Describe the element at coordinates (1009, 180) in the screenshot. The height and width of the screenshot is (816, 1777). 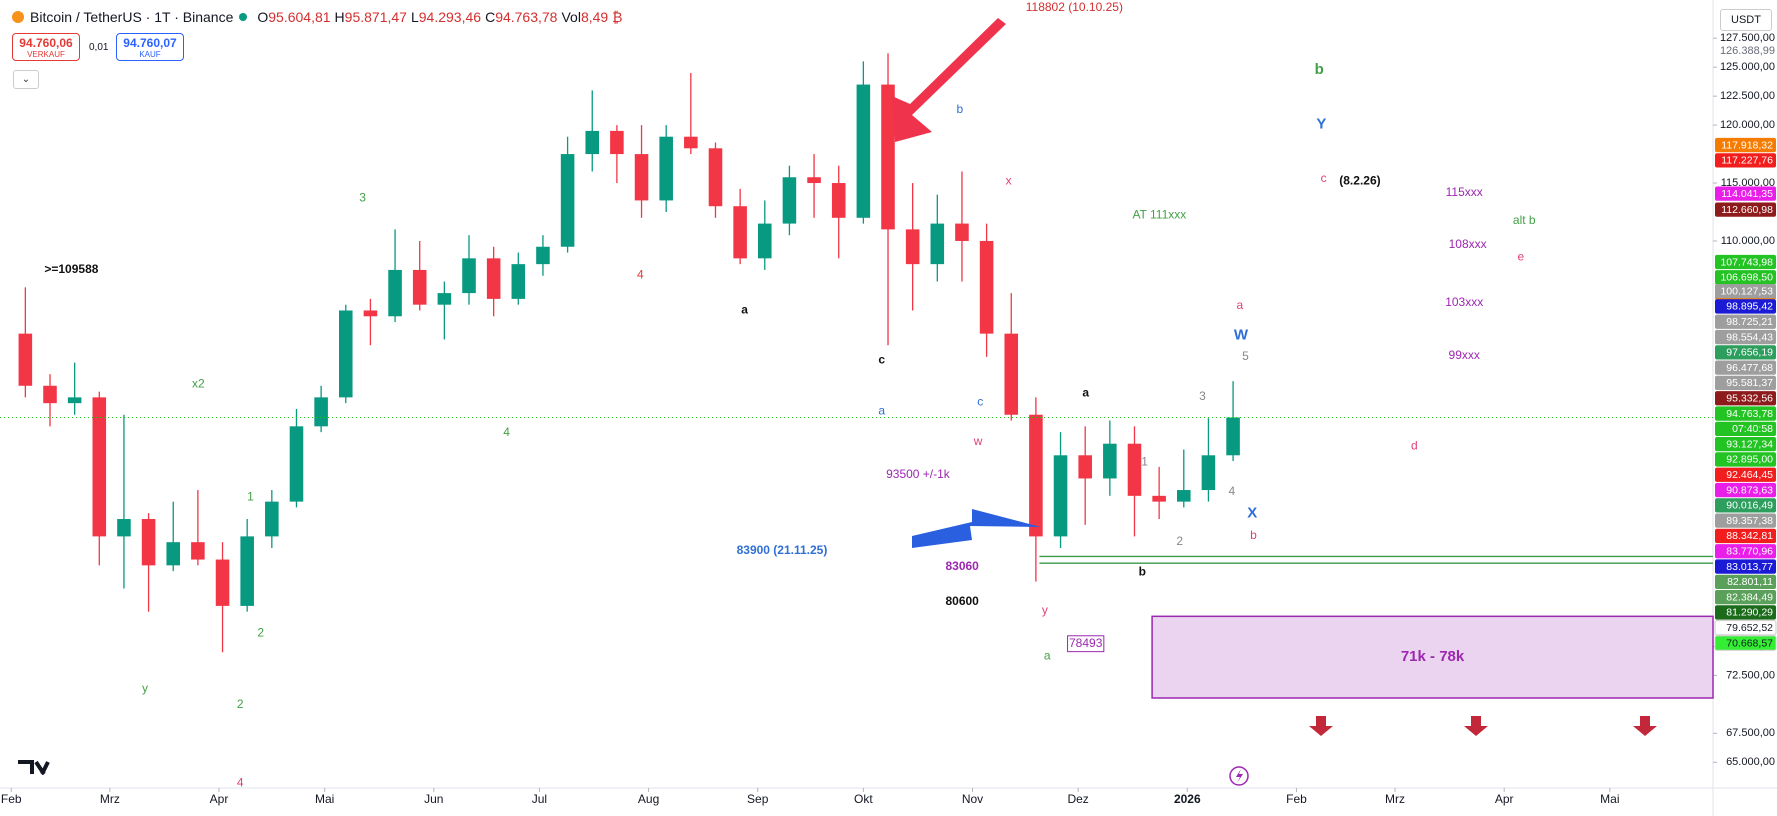
I see `annotation: x` at that location.